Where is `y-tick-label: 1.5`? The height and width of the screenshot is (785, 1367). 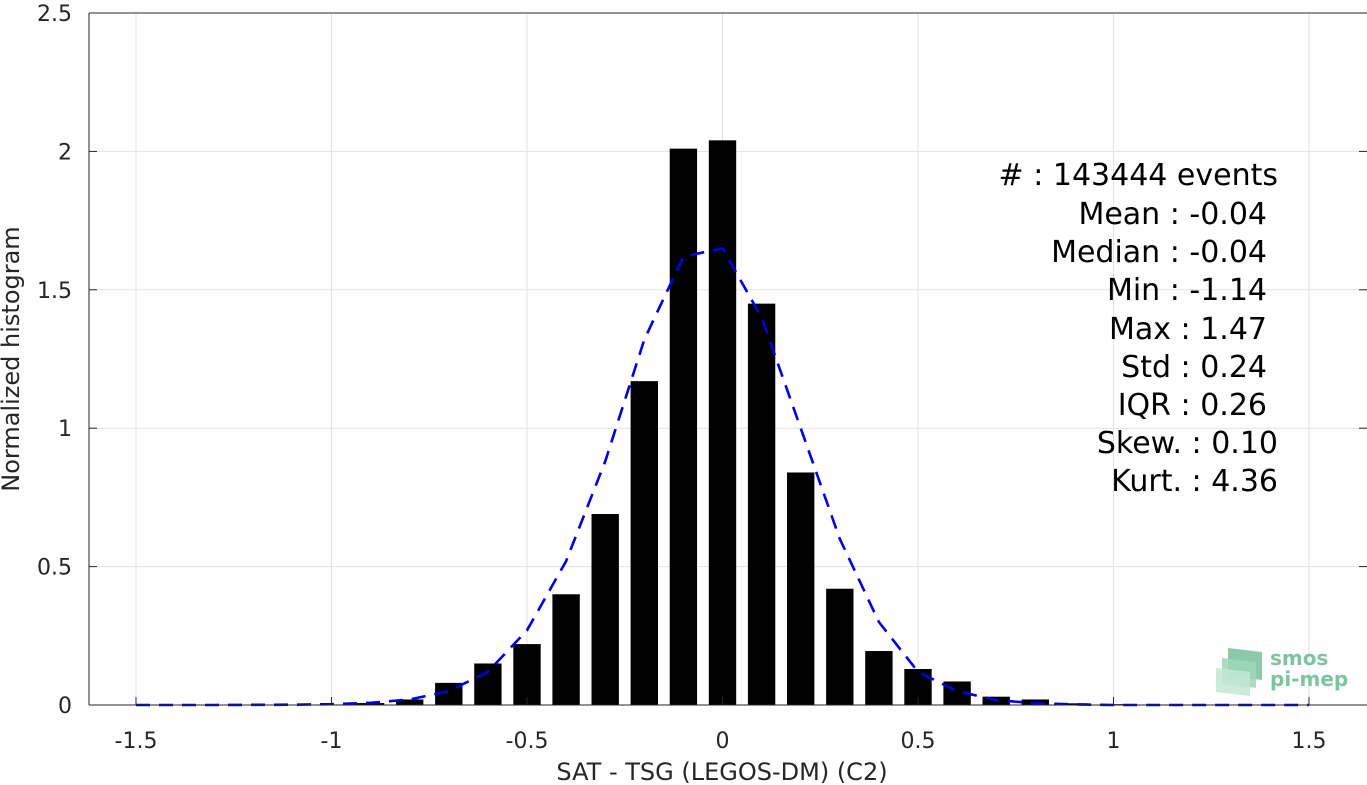 y-tick-label: 1.5 is located at coordinates (54, 291).